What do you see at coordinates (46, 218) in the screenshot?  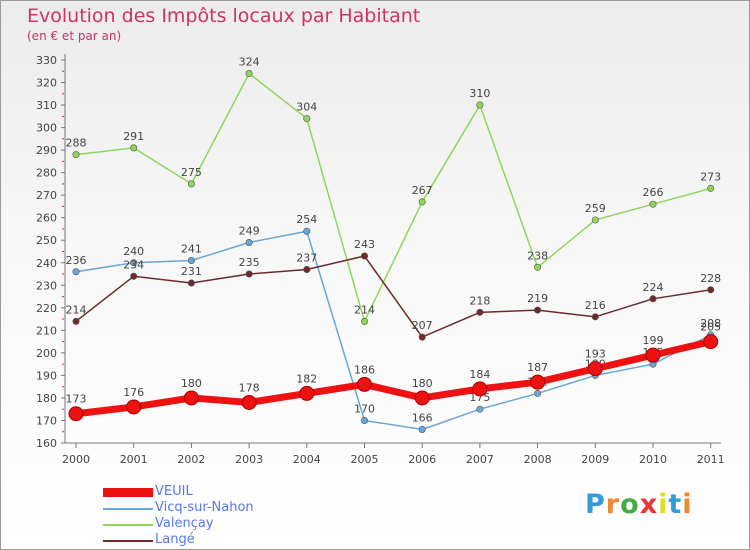 I see `y-tick-label: 260` at bounding box center [46, 218].